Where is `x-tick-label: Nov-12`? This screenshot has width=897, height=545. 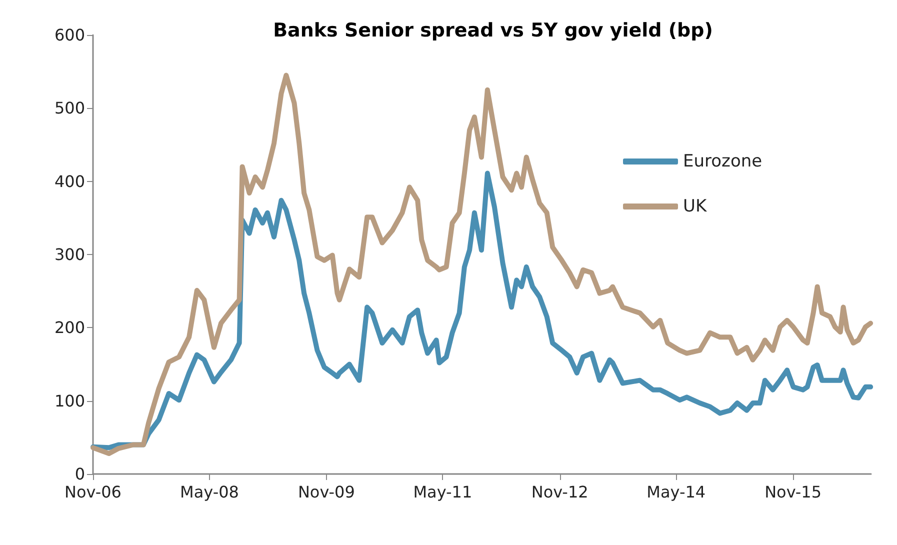 x-tick-label: Nov-12 is located at coordinates (559, 492).